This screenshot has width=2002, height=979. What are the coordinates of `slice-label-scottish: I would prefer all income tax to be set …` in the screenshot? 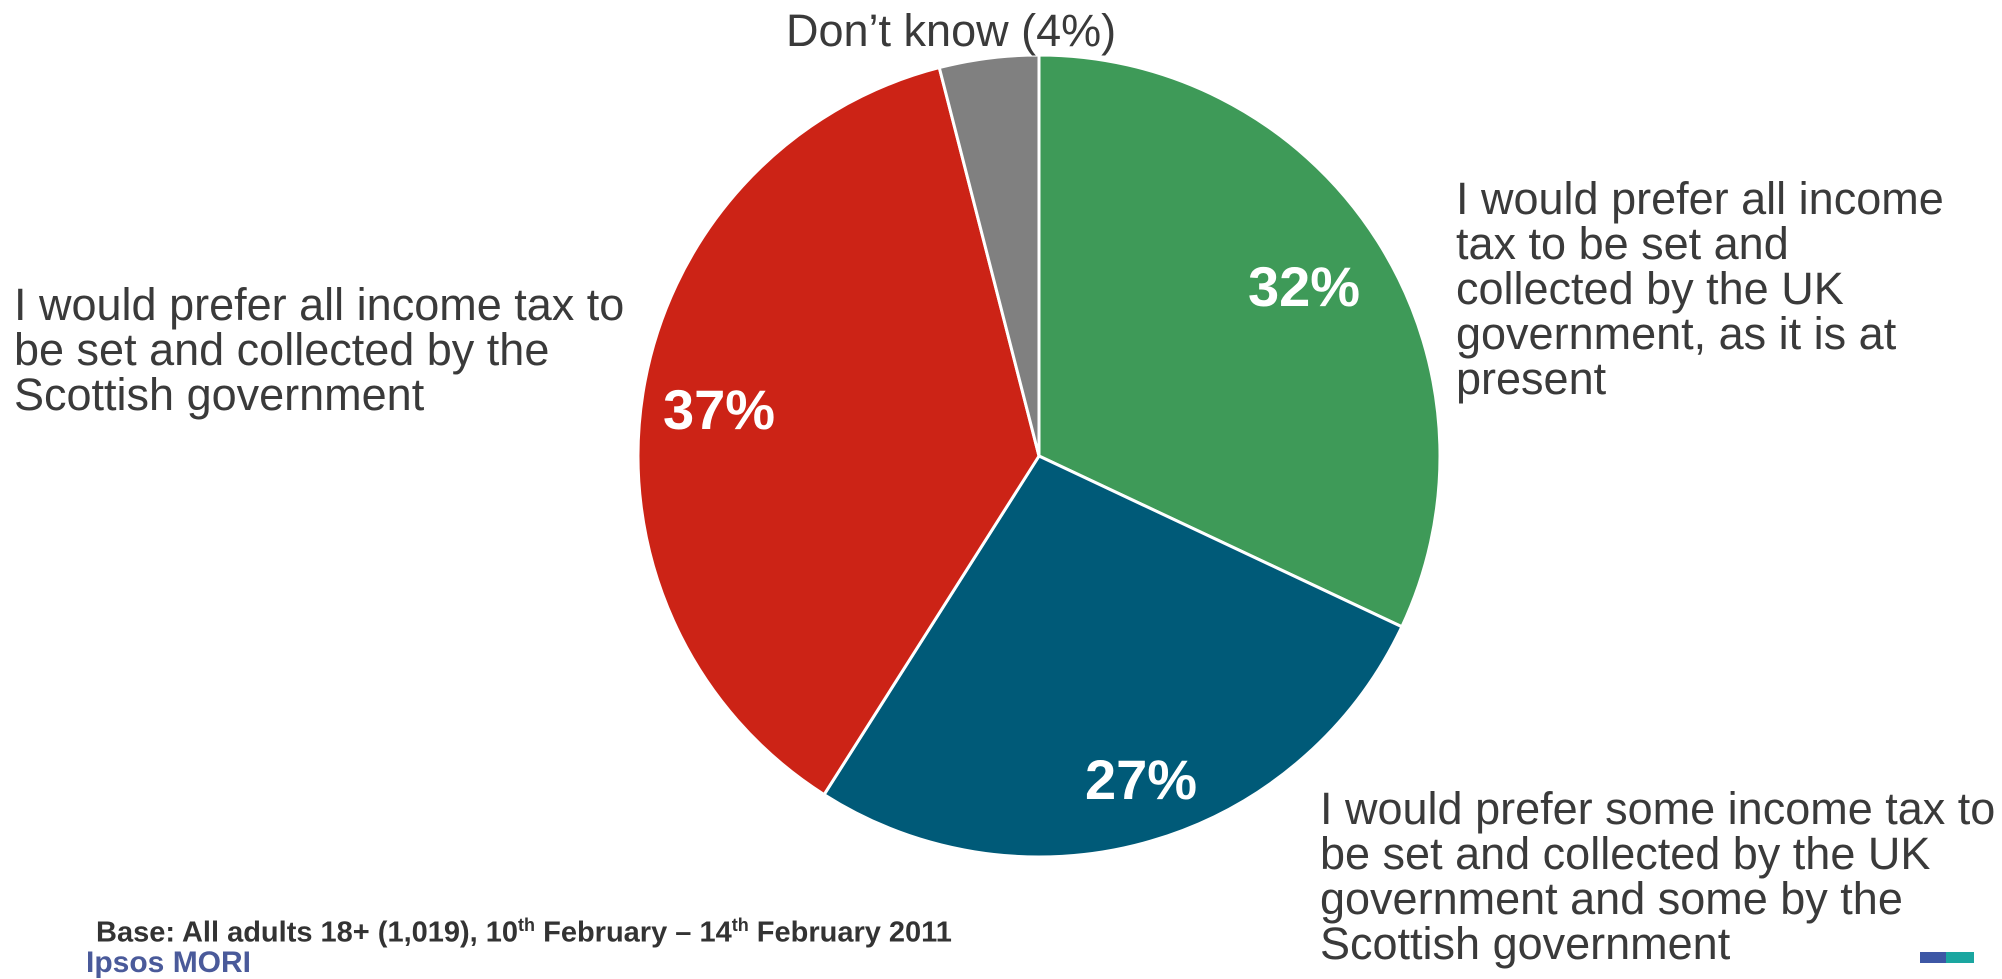 It's located at (319, 349).